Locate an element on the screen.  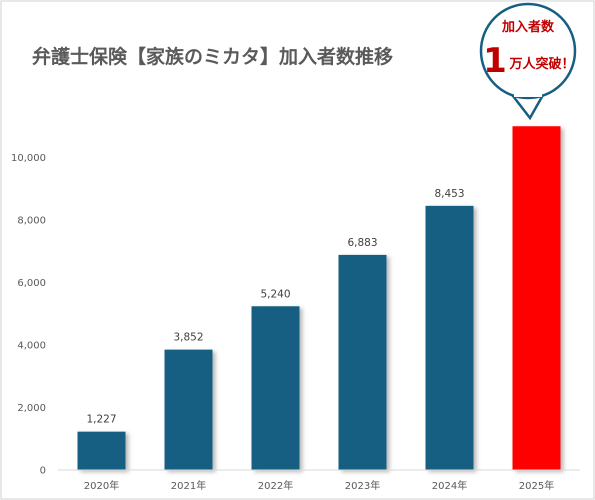
y-tick-label: 4,000 is located at coordinates (31, 346).